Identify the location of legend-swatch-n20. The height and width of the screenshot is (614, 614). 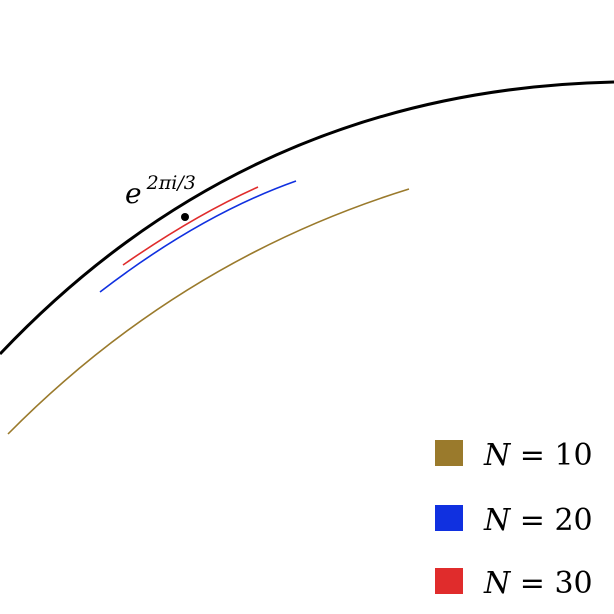
(449, 518).